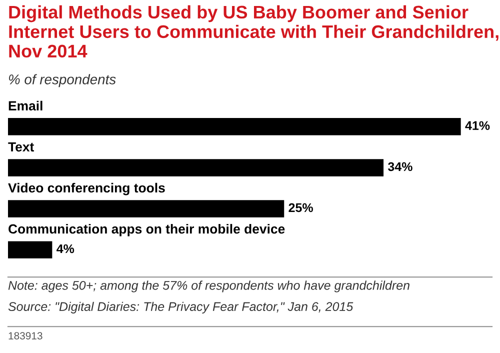 The image size is (500, 353). I want to click on y-tick-label: Communication apps on their mobile device, so click(146, 230).